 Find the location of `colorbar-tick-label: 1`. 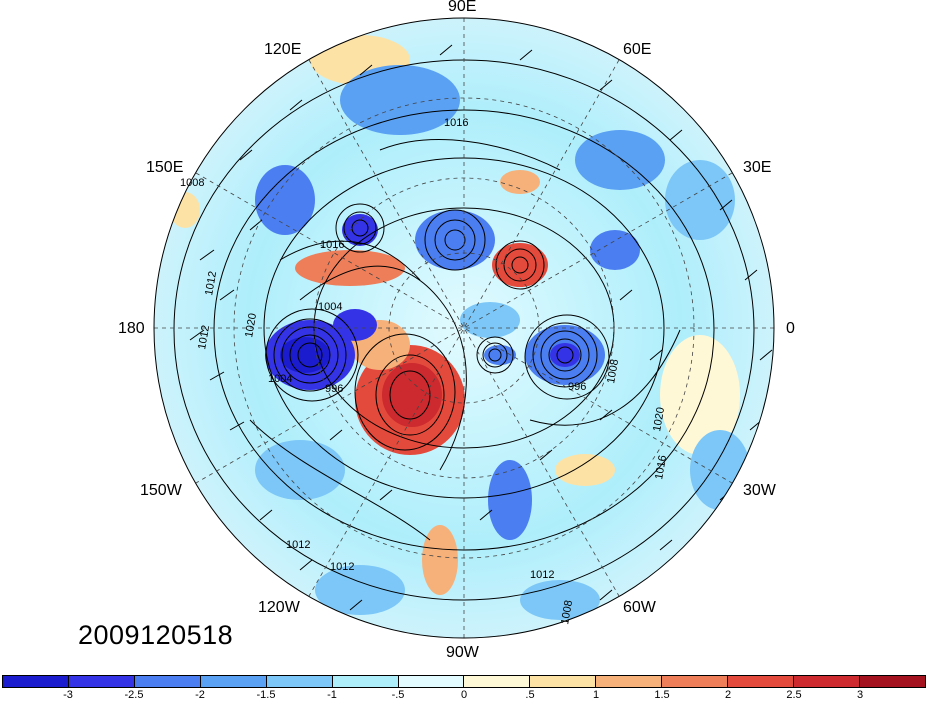

colorbar-tick-label: 1 is located at coordinates (596, 695).